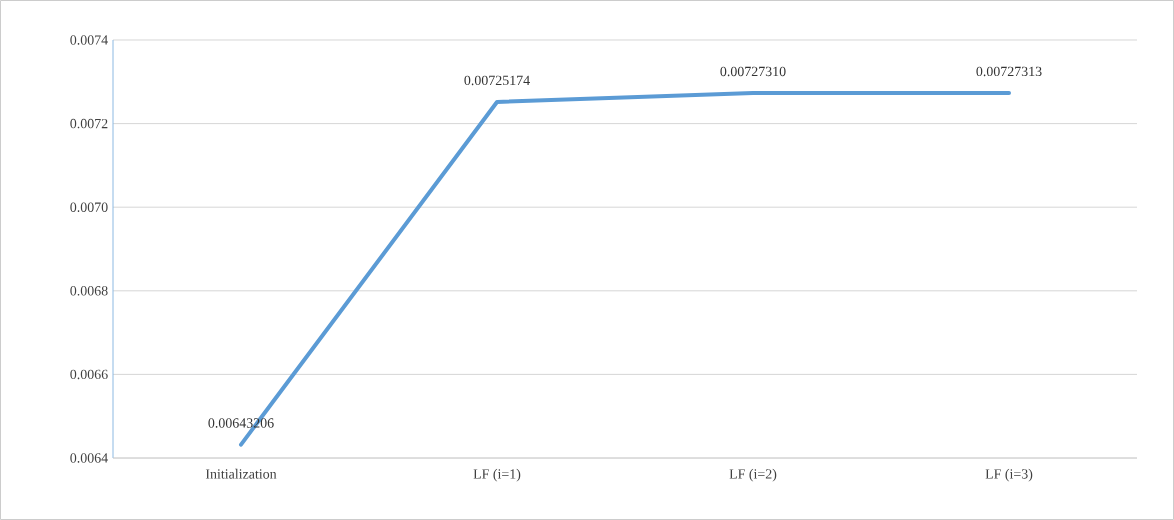 This screenshot has width=1174, height=520. Describe the element at coordinates (241, 473) in the screenshot. I see `x-tick-label: Initialization` at that location.